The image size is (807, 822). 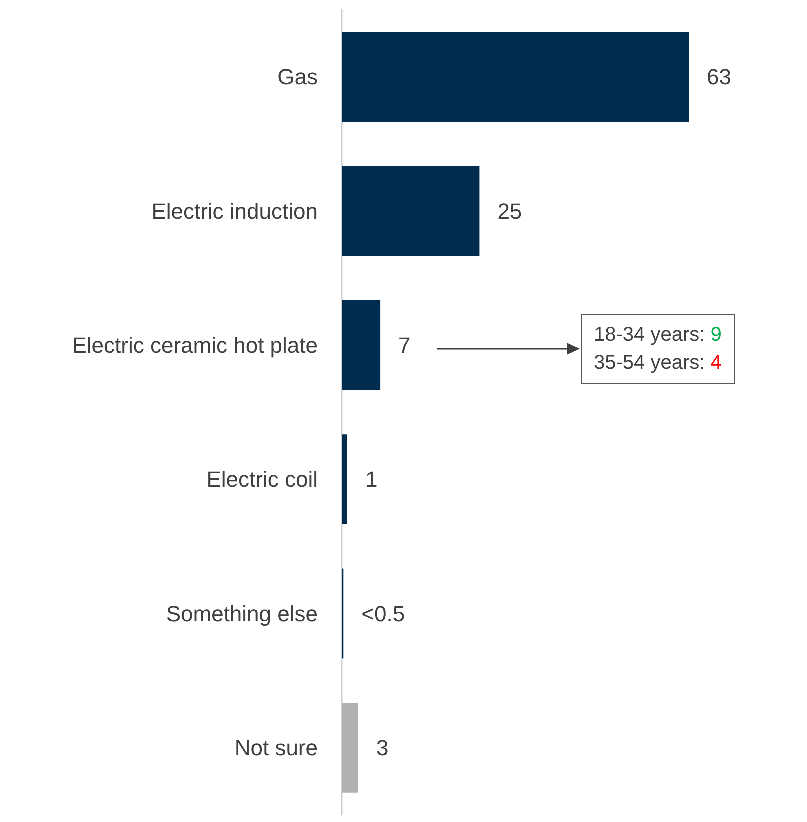 What do you see at coordinates (195, 345) in the screenshot?
I see `y-tick-label: Electric ceramic hot plate` at bounding box center [195, 345].